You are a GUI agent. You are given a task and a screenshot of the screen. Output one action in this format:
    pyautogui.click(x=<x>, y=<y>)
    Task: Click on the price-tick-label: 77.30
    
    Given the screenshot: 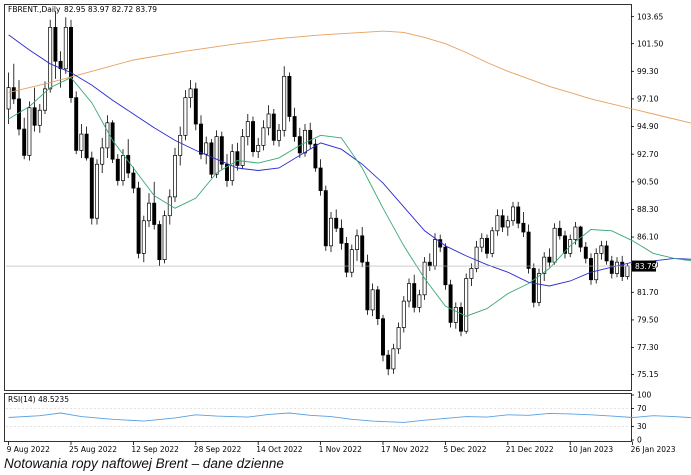 What is the action you would take?
    pyautogui.click(x=648, y=347)
    